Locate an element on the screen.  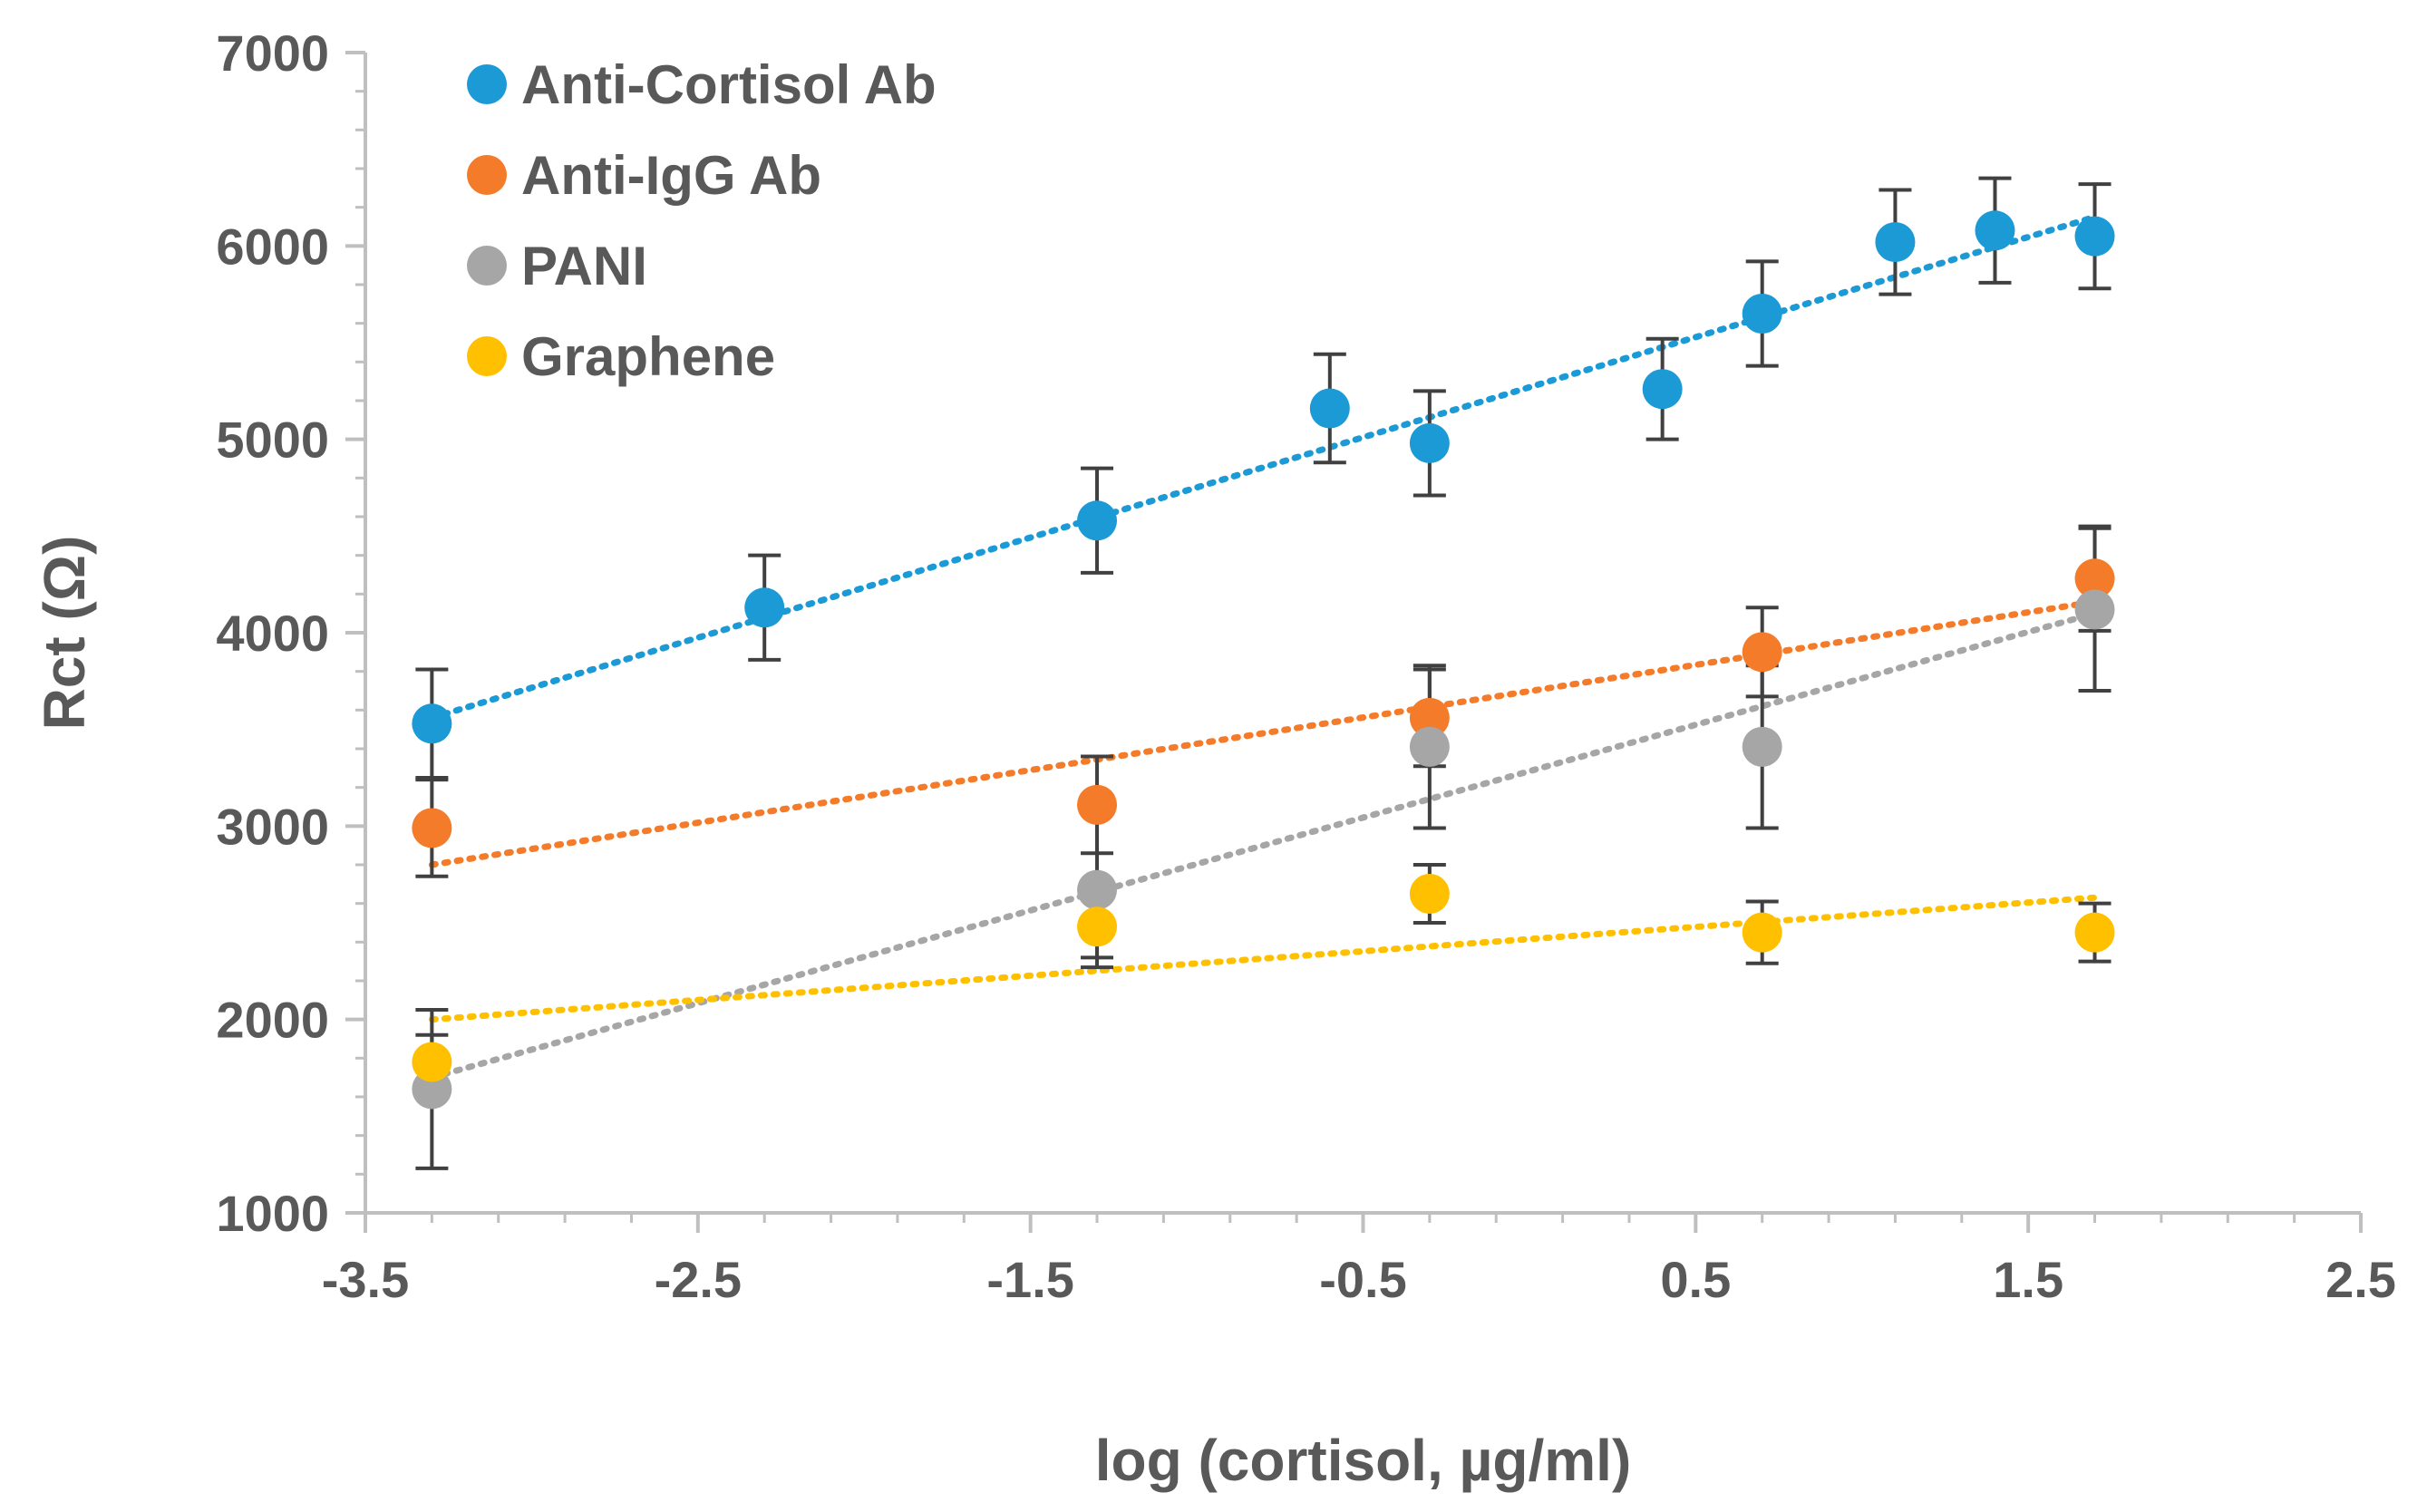
legend-label: Graphene is located at coordinates (648, 357).